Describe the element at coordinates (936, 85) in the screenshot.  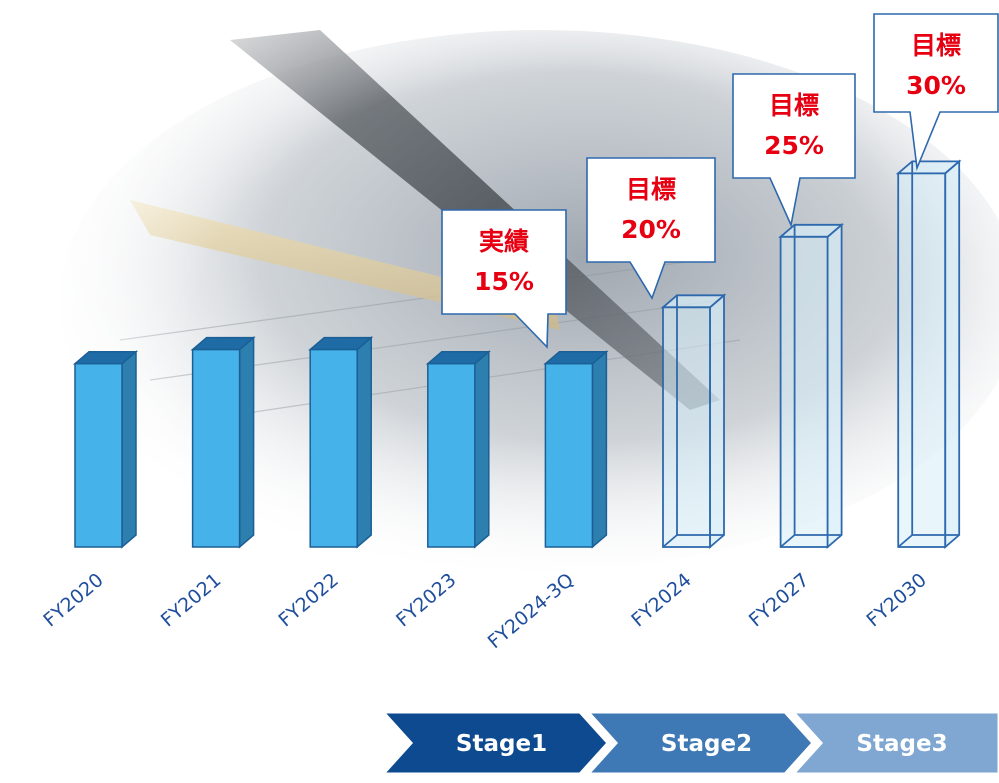
I see `callout-value: 30%` at that location.